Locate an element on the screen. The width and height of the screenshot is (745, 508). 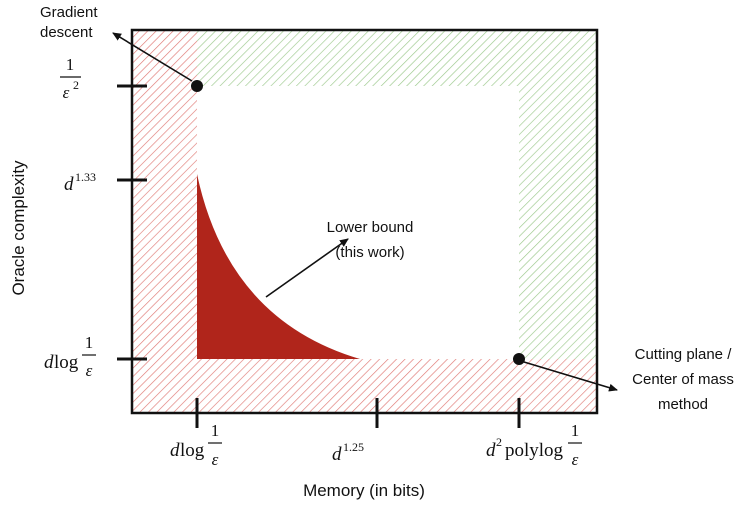
y-axis-title: Oracle complexity is located at coordinates (18, 228).